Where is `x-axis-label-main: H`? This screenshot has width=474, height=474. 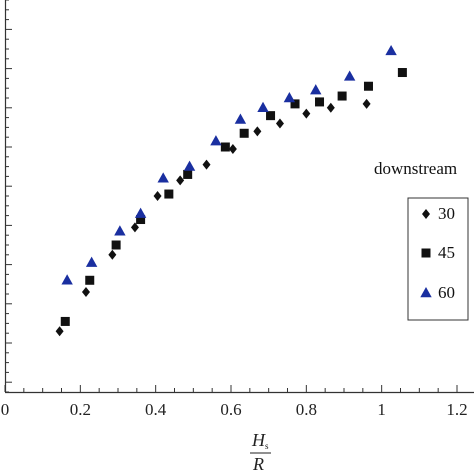
x-axis-label-main: H is located at coordinates (258, 440).